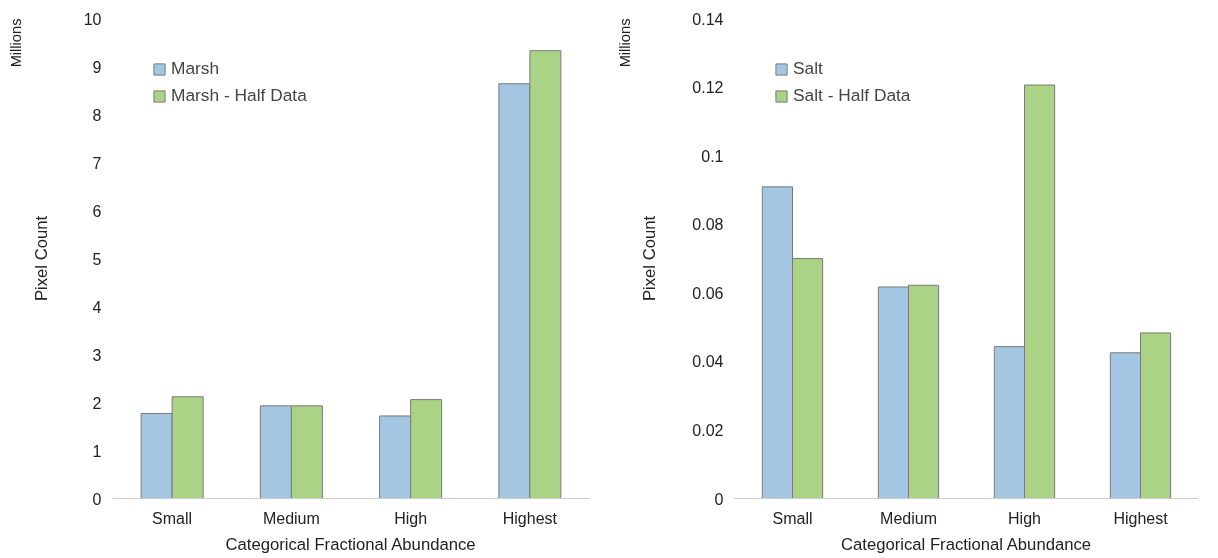 The width and height of the screenshot is (1218, 558). I want to click on y-tick-label: 9, so click(97, 67).